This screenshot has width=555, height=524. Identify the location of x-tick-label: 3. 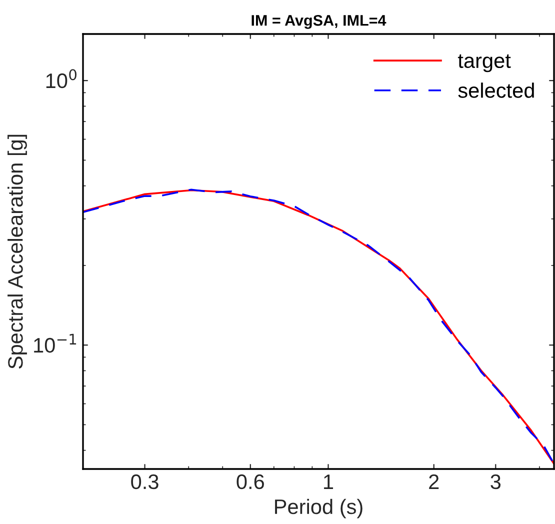
(495, 482).